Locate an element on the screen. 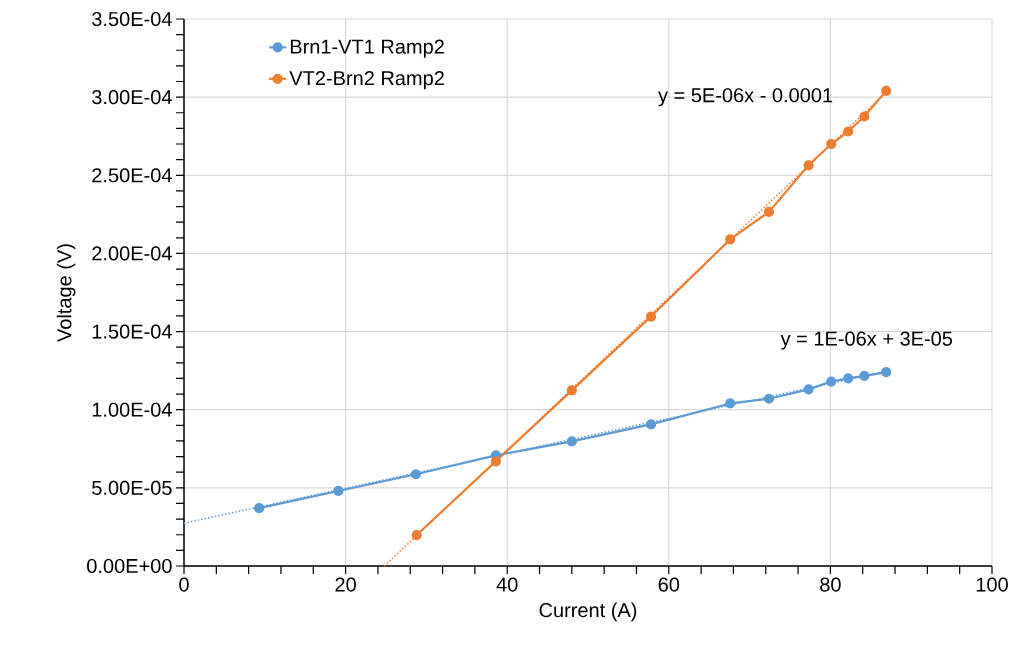  y-tick-label: 3.00E-04 is located at coordinates (132, 97).